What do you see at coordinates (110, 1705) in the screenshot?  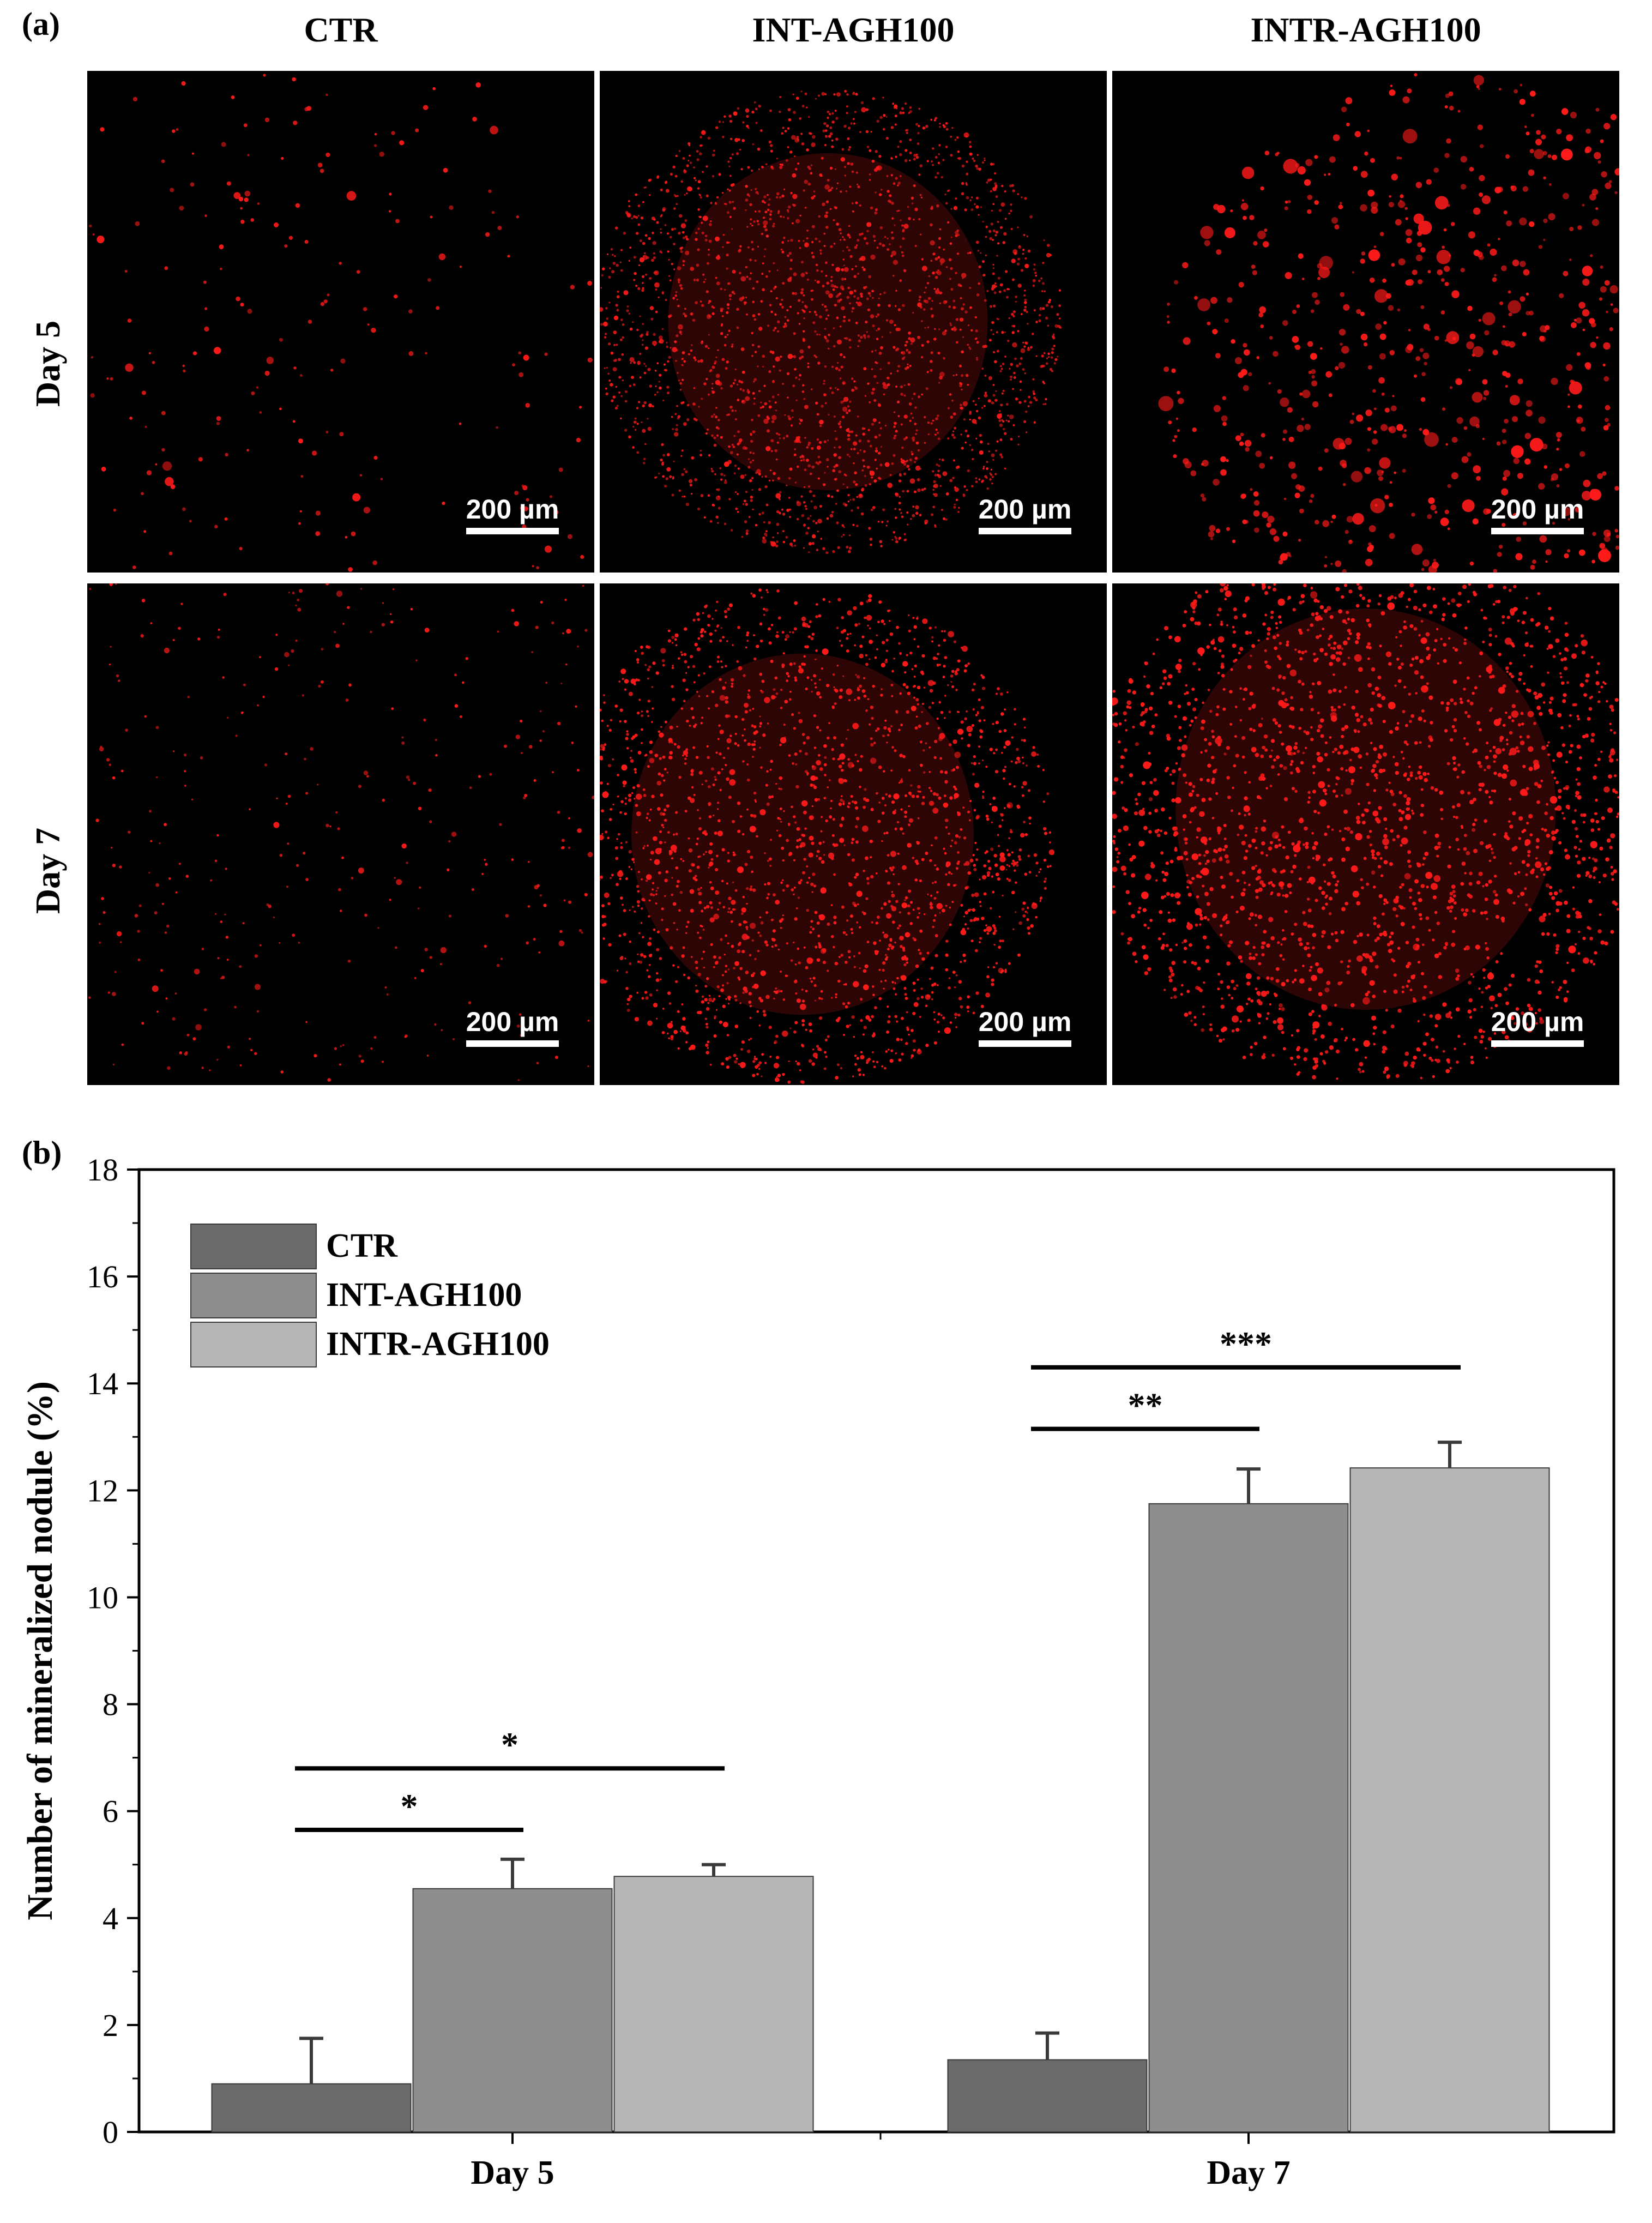 I see `y-tick-label: 8` at bounding box center [110, 1705].